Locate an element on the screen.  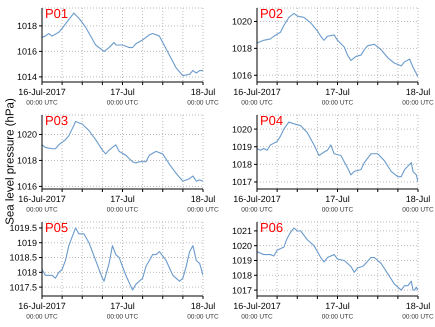
y-tick-label: 1014 is located at coordinates (26, 77).